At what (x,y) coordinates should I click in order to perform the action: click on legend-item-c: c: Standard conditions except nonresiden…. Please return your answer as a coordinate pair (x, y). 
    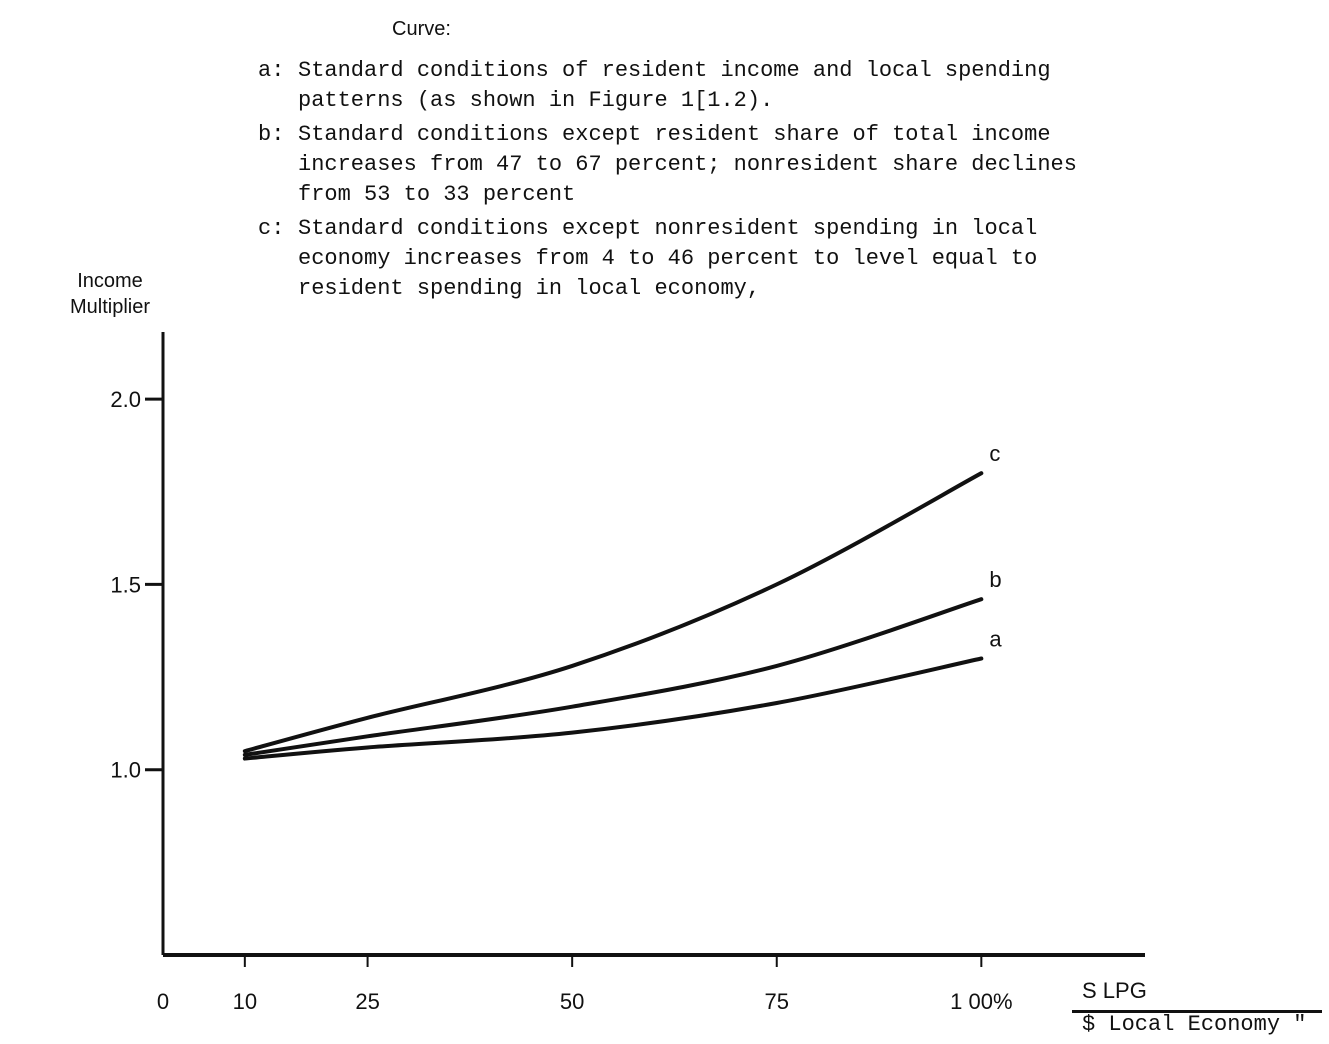
    Looking at the image, I should click on (668, 259).